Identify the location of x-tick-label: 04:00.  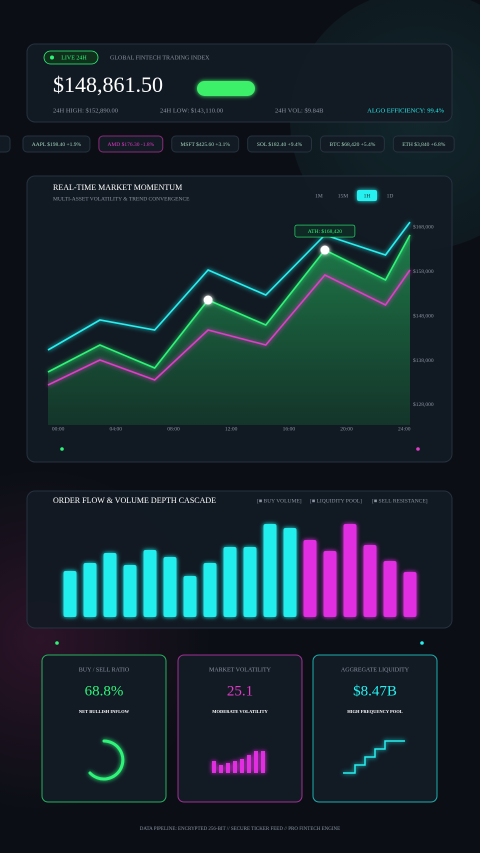
(116, 429).